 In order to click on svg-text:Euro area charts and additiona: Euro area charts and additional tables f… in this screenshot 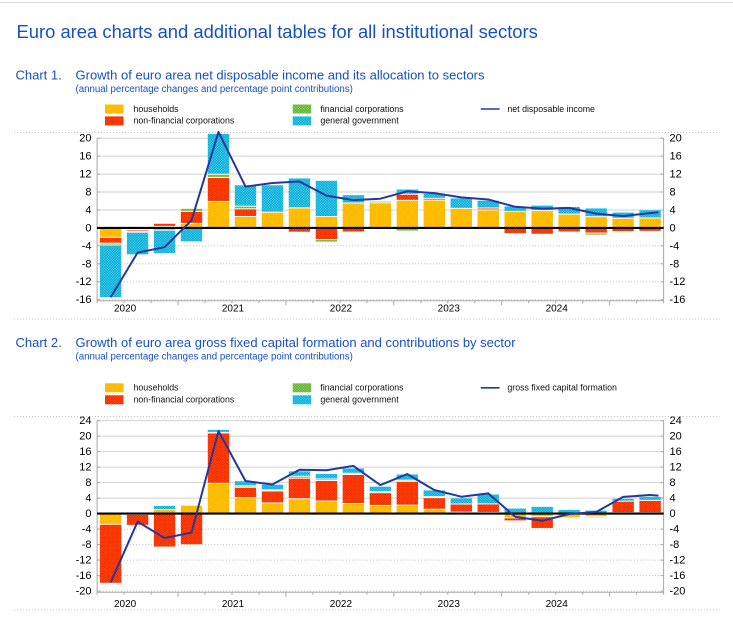, I will do `click(277, 31)`.